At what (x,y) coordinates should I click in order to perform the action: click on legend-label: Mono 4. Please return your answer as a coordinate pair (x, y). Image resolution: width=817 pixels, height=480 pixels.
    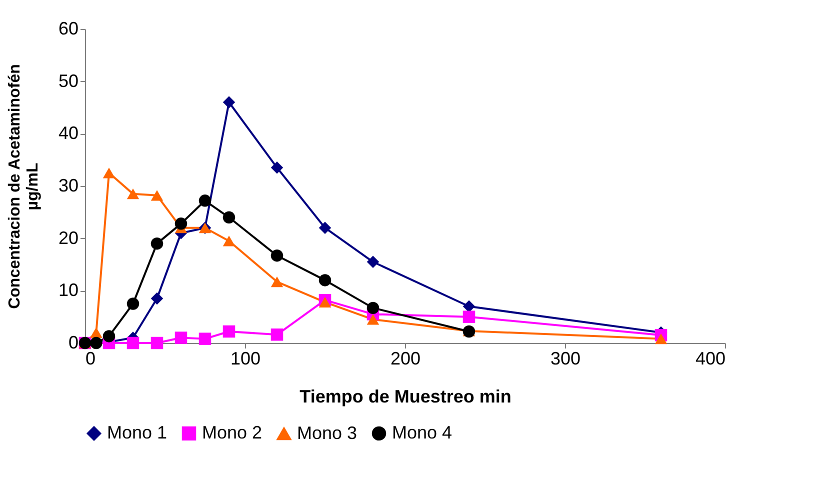
    Looking at the image, I should click on (422, 432).